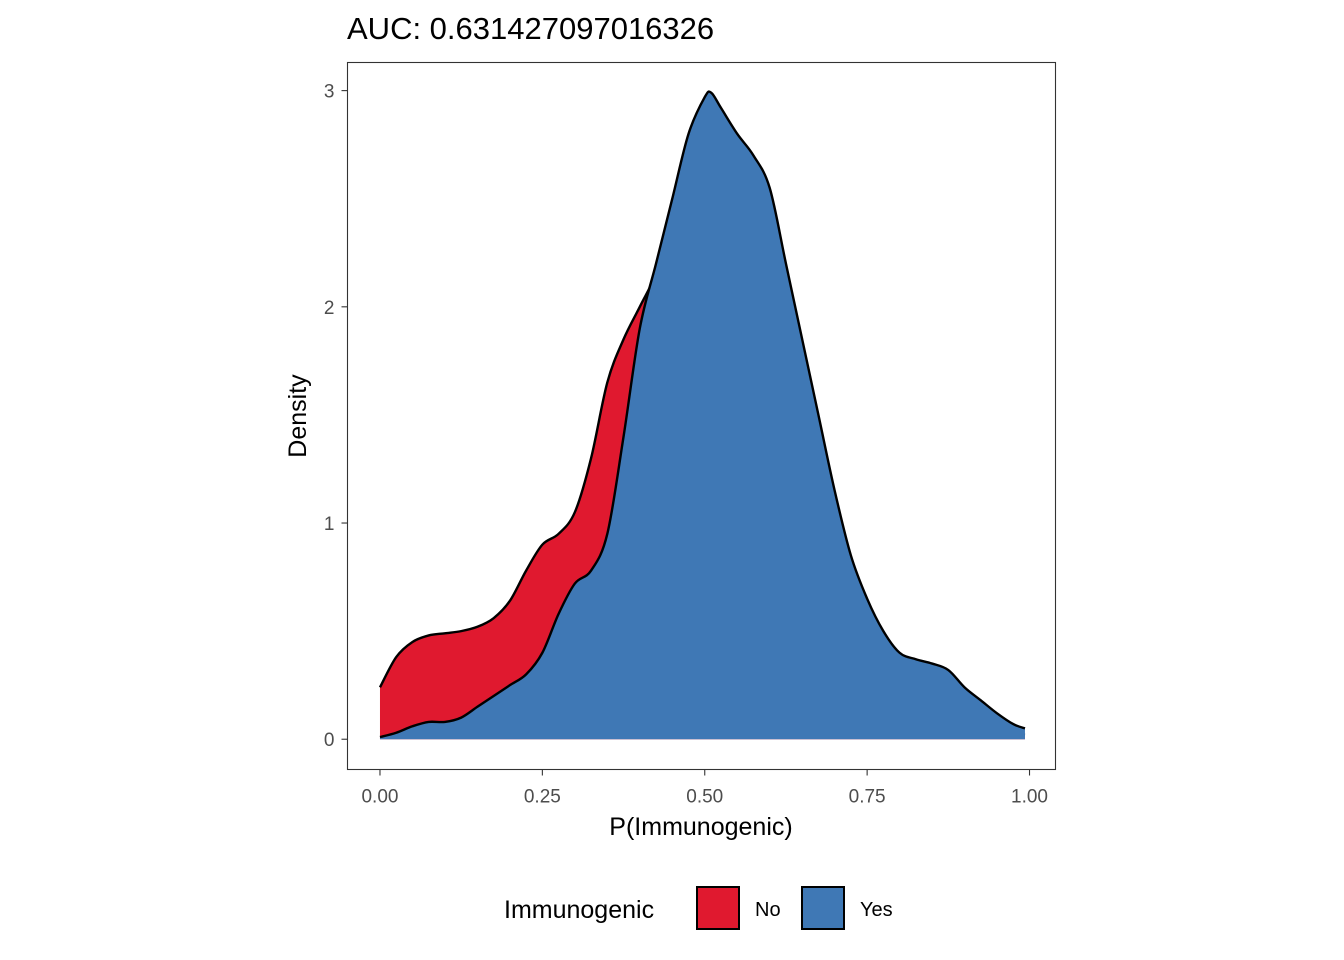 The height and width of the screenshot is (960, 1344). What do you see at coordinates (700, 827) in the screenshot?
I see `x-axis-title: P(Immunogenic)` at bounding box center [700, 827].